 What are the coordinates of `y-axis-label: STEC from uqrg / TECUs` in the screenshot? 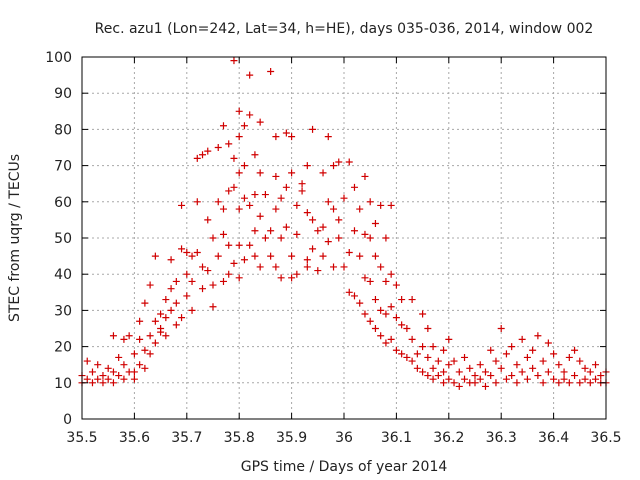 It's located at (15, 238).